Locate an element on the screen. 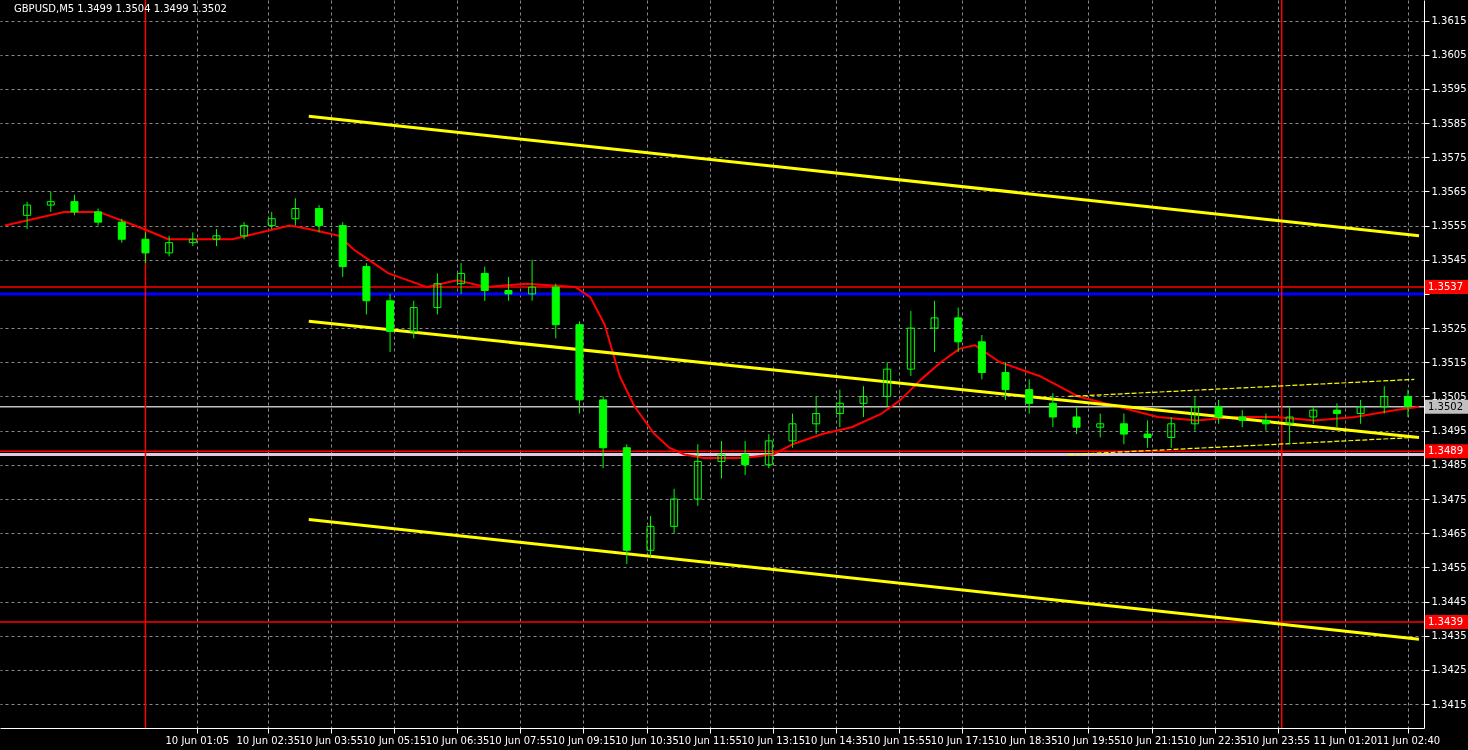 The image size is (1468, 750). x-tick-label: 10 Jun 07:55 is located at coordinates (520, 740).